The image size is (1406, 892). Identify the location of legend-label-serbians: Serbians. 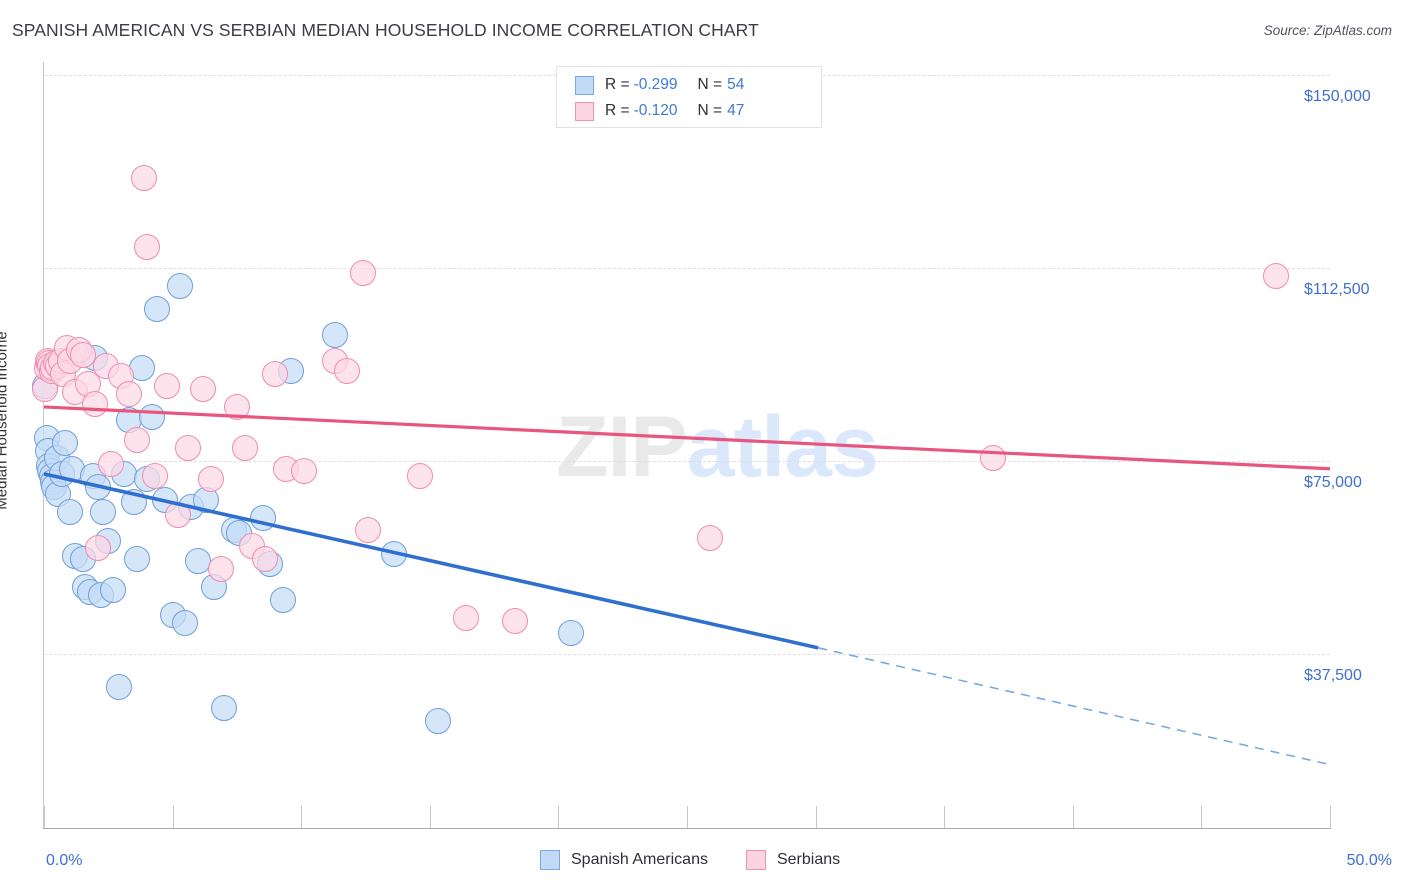
(808, 859).